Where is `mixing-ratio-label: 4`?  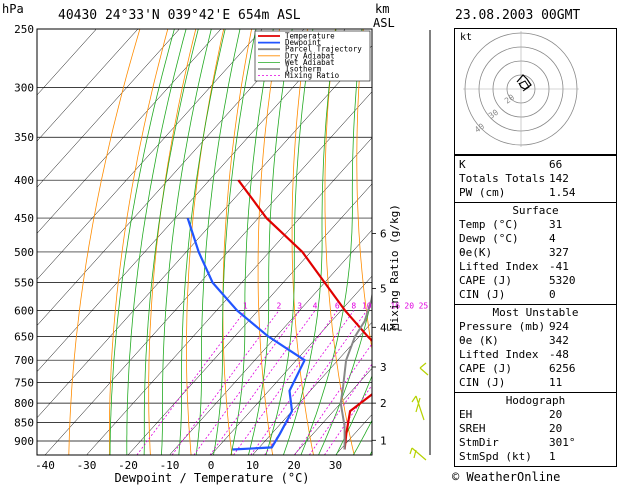
mixing-ratio-label: 4 is located at coordinates (315, 306).